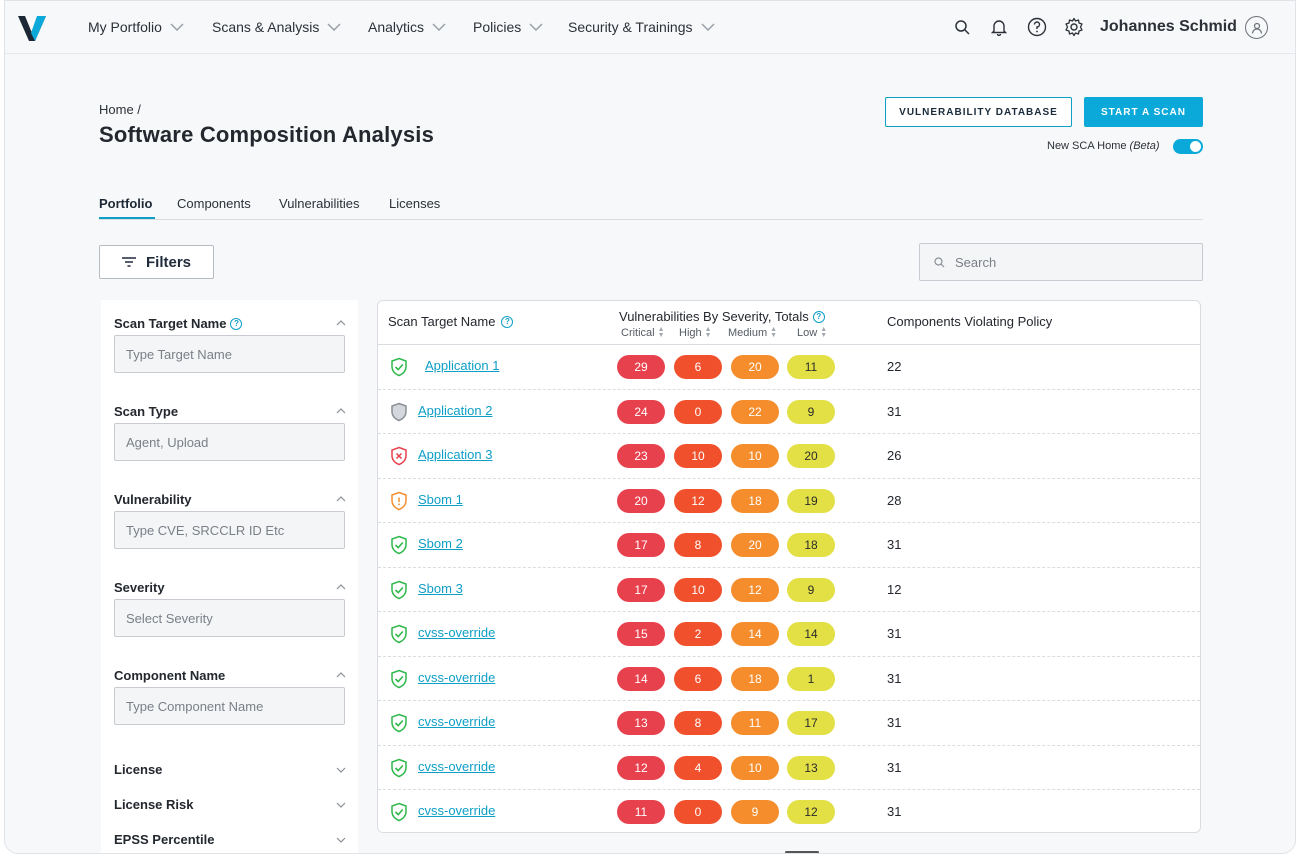  What do you see at coordinates (641, 27) in the screenshot?
I see `nav-security-trainings: Security & Trainings` at bounding box center [641, 27].